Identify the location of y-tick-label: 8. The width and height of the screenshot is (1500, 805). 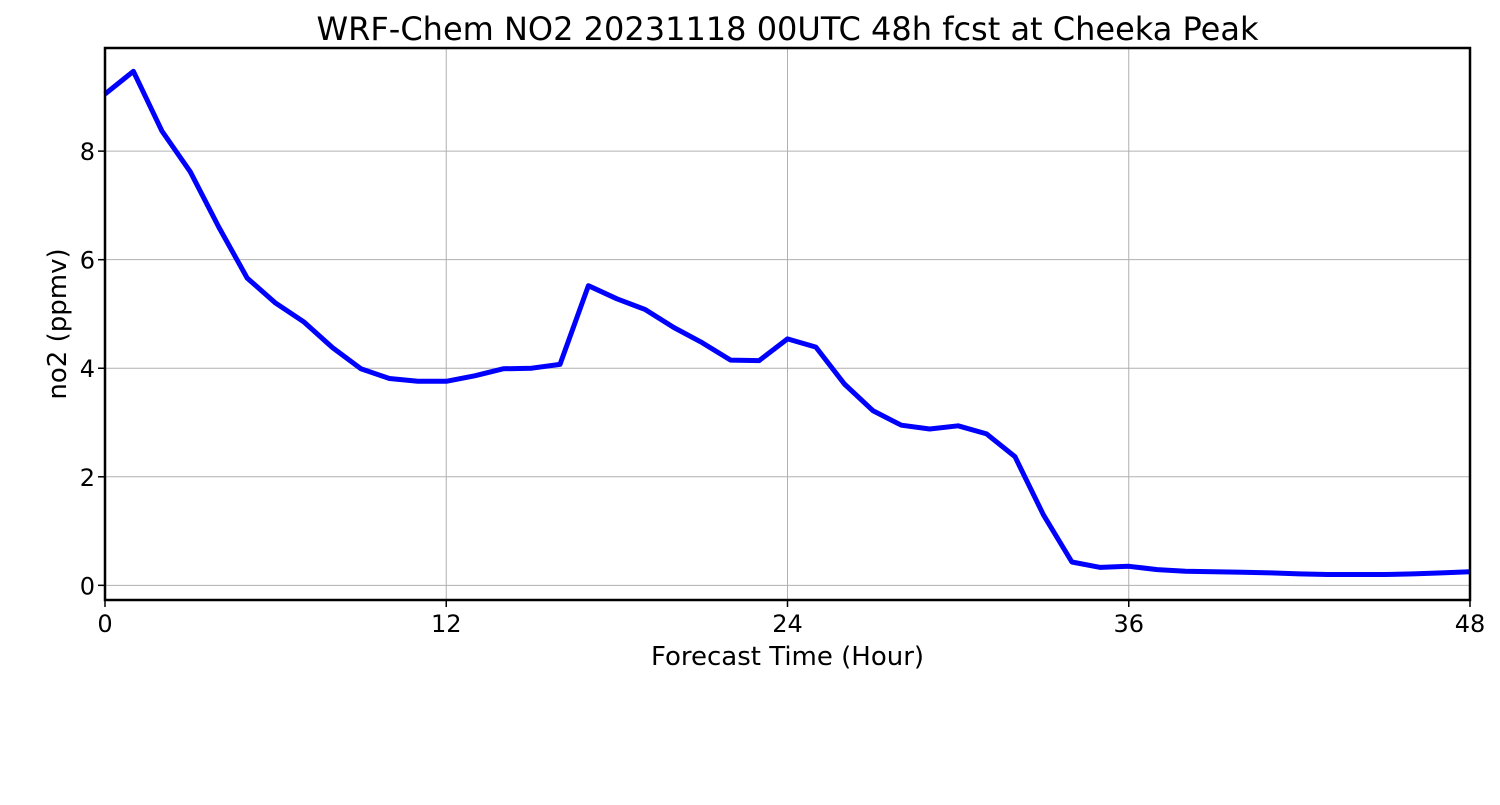
(87, 152).